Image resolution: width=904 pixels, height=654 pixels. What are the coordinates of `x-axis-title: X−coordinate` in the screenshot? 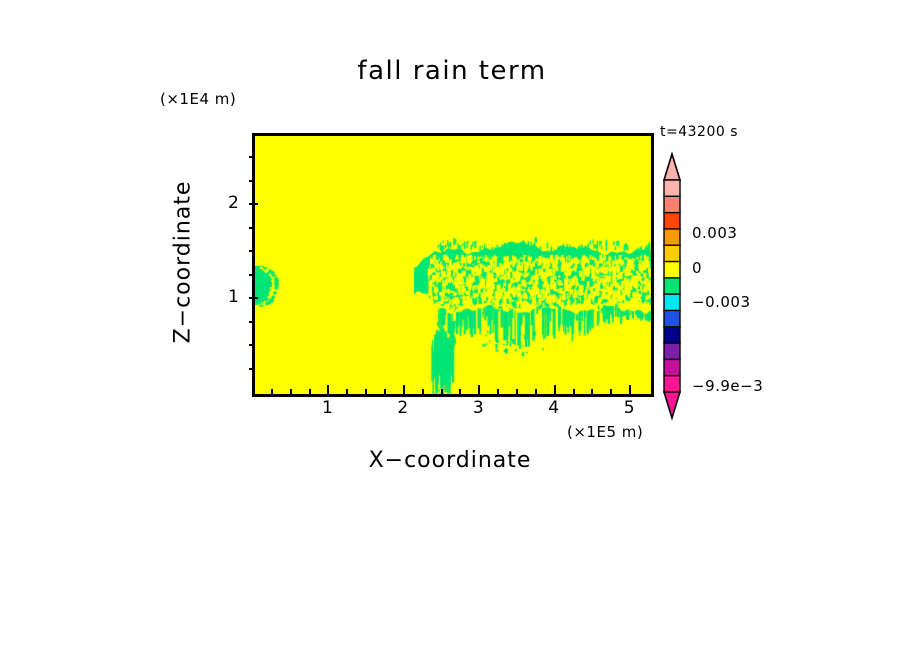 It's located at (450, 460).